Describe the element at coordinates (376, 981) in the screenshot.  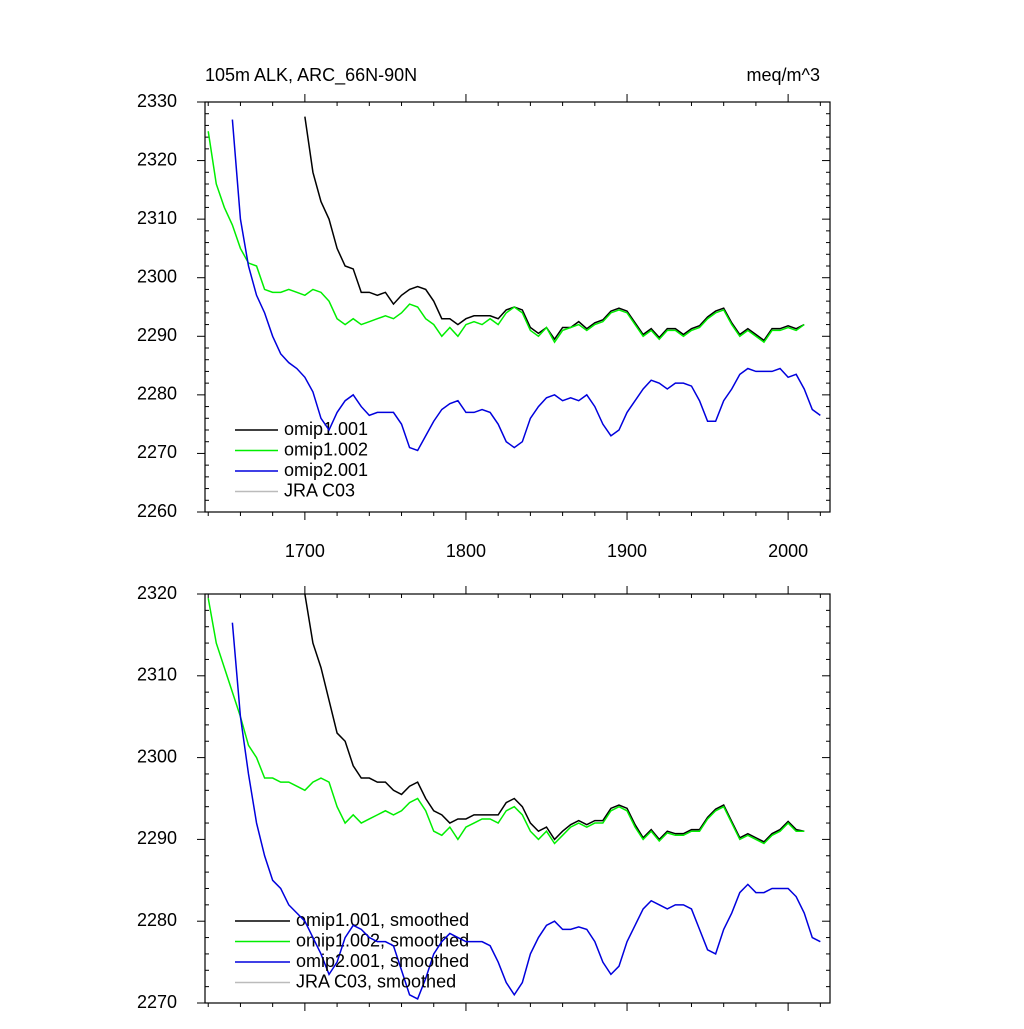
I see `legend-label: JRA C03, smoothed` at that location.